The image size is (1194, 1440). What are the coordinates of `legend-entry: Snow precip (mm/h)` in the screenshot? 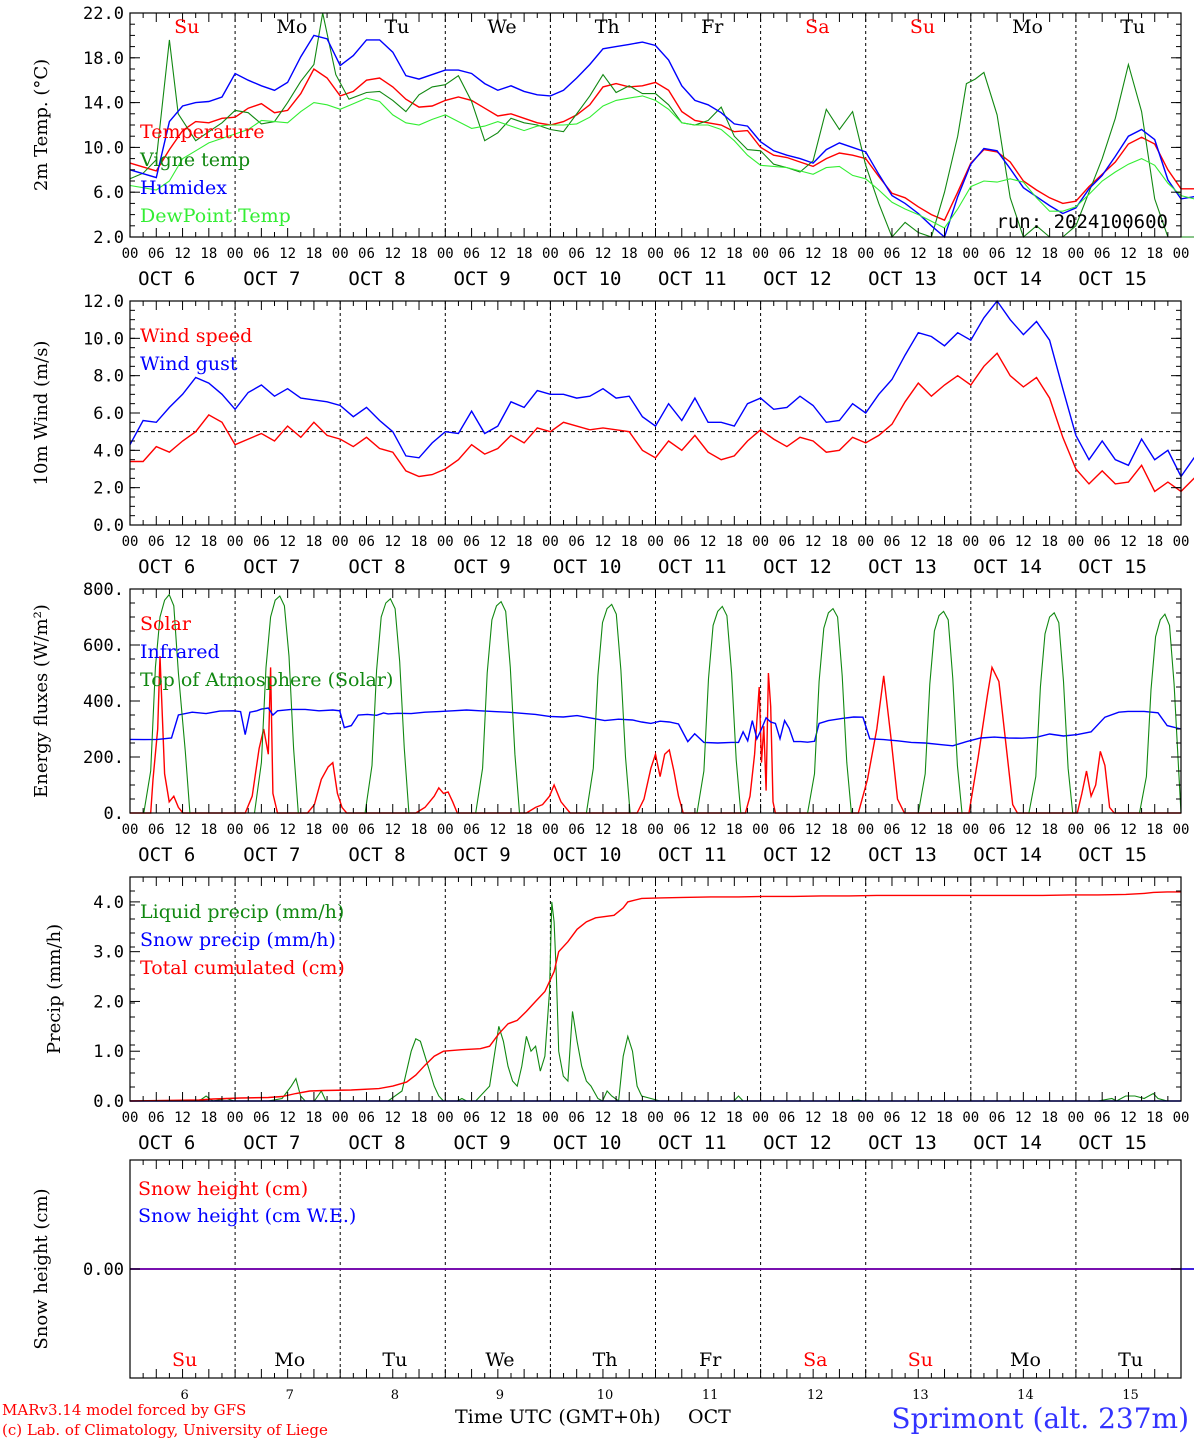 It's located at (238, 940).